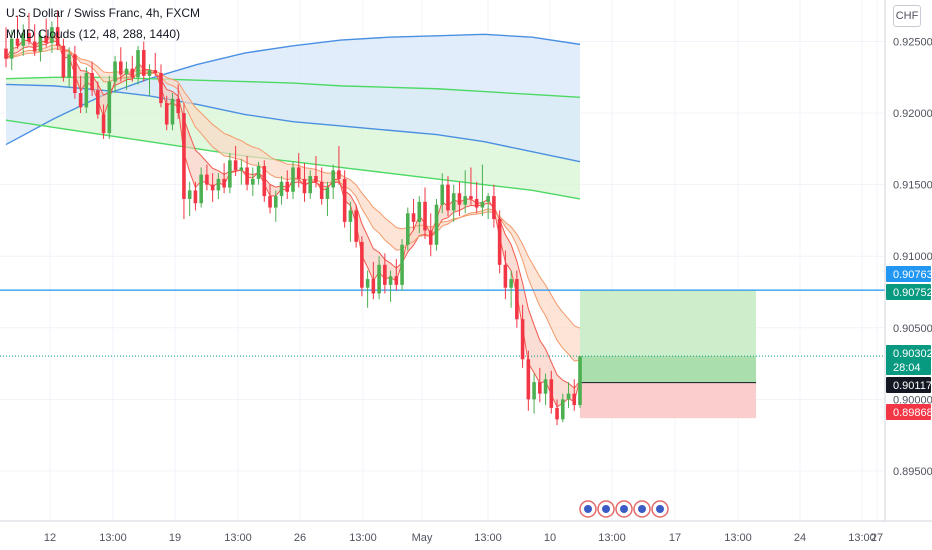  What do you see at coordinates (93, 34) in the screenshot?
I see `indicator-legend: MMD Clouds (12, 48, 288, 1440)` at bounding box center [93, 34].